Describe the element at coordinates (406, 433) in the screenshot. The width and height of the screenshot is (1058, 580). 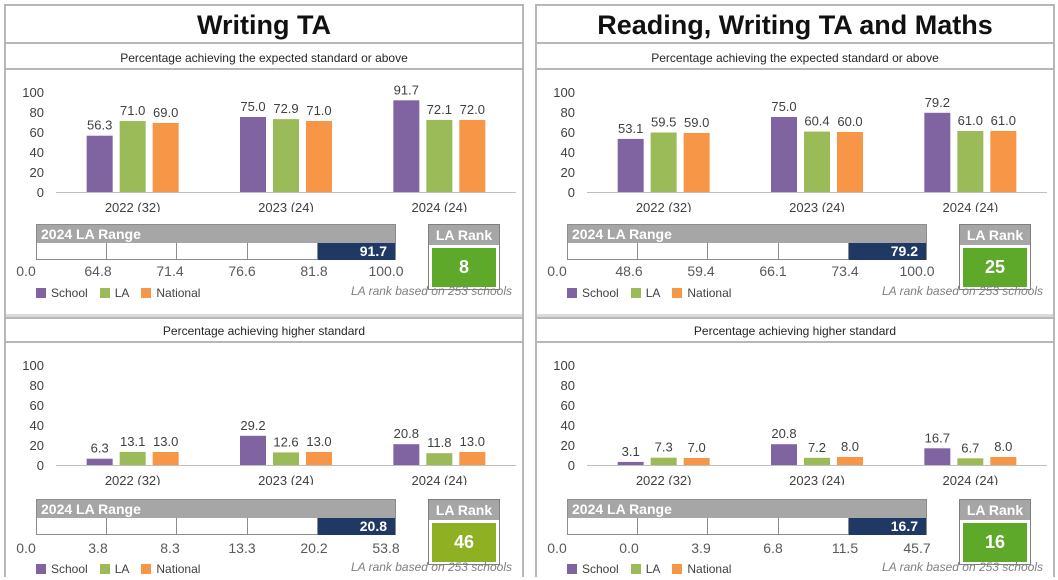
I see `data-label: 20.8` at that location.